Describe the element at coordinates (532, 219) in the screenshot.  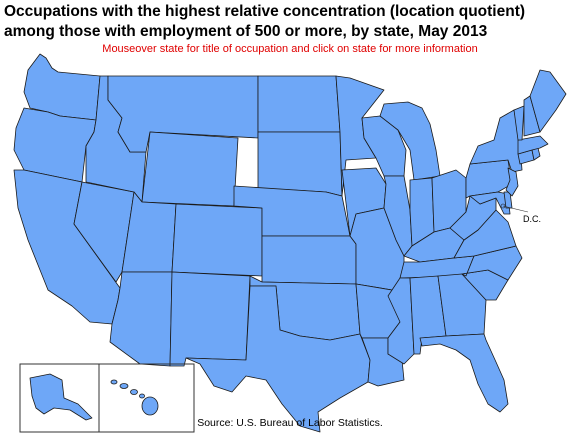
I see `dc-label: D.C.` at that location.